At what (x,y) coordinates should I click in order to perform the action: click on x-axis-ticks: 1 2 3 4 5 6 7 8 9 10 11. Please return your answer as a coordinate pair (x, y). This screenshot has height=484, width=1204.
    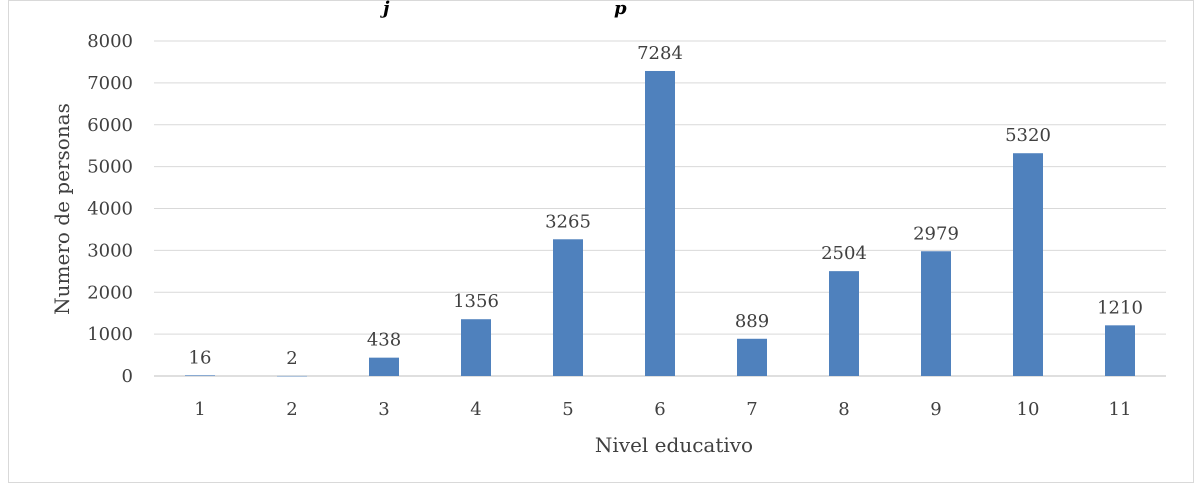
    Looking at the image, I should click on (662, 409).